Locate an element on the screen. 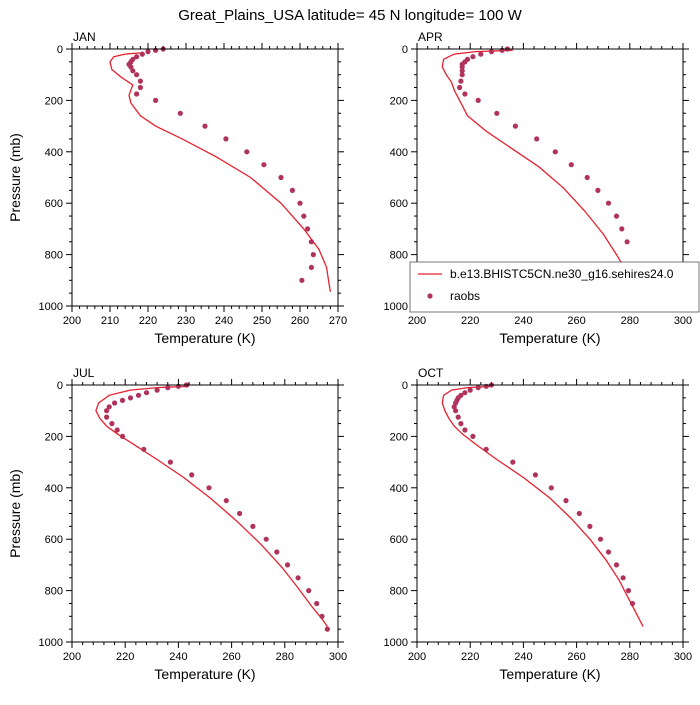 The width and height of the screenshot is (700, 705). panel-label: OCT is located at coordinates (431, 373).